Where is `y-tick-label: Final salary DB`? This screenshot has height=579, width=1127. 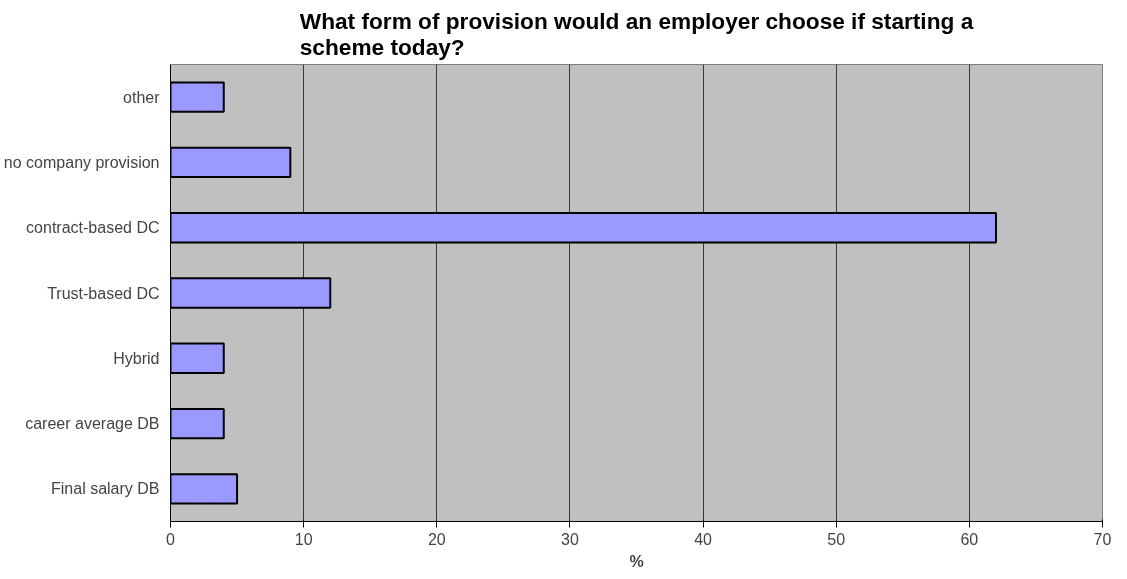 y-tick-label: Final salary DB is located at coordinates (105, 489).